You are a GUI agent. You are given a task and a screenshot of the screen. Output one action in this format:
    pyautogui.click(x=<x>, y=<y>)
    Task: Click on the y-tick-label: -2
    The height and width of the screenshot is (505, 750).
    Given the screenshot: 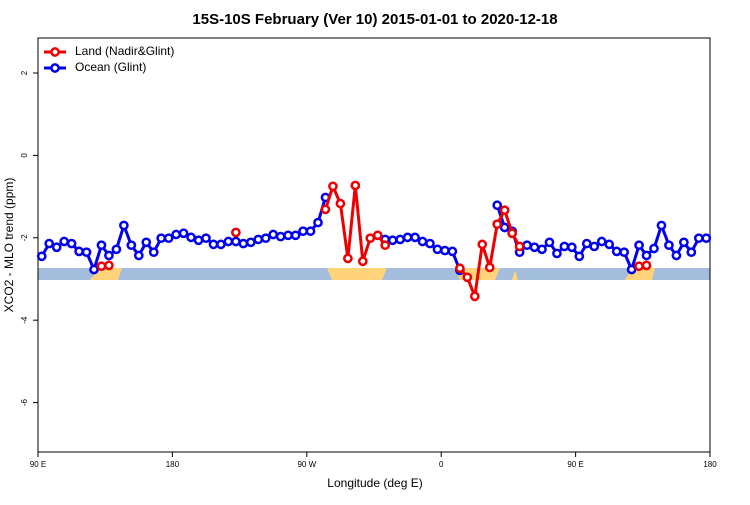 What is the action you would take?
    pyautogui.click(x=24, y=238)
    